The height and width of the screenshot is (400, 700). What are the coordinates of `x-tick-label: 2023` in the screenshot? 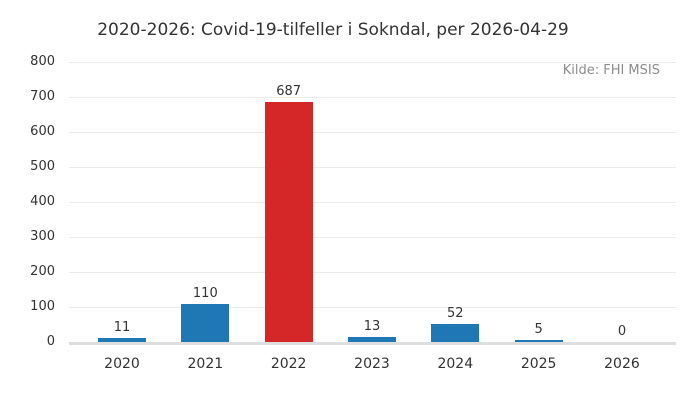 It's located at (372, 364).